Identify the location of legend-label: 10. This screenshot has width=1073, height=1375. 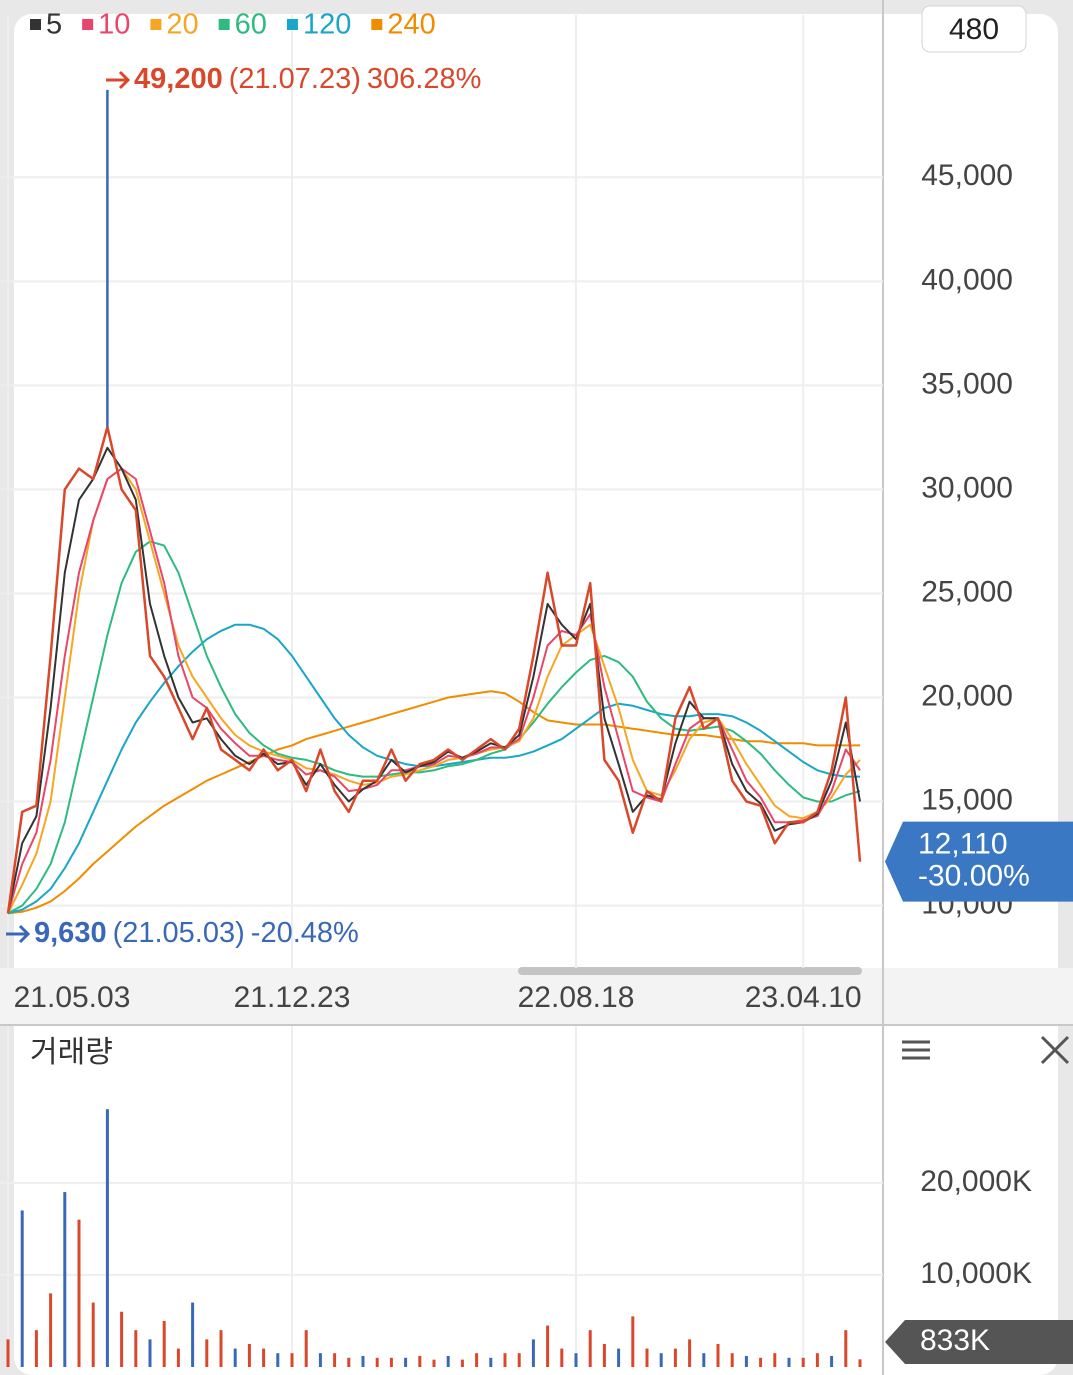
(114, 25).